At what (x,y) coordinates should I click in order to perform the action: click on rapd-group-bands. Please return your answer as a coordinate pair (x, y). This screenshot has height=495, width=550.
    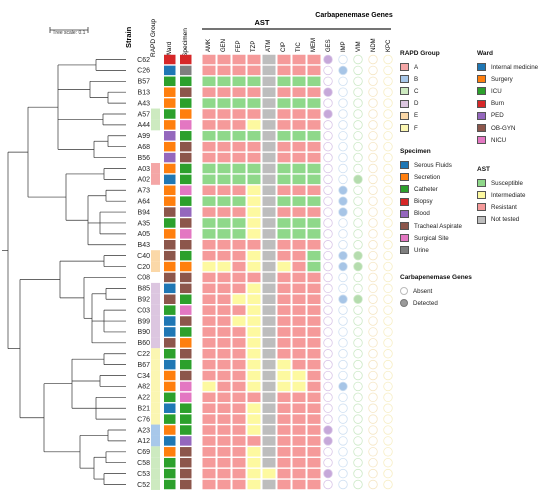
    Looking at the image, I should click on (155, 299).